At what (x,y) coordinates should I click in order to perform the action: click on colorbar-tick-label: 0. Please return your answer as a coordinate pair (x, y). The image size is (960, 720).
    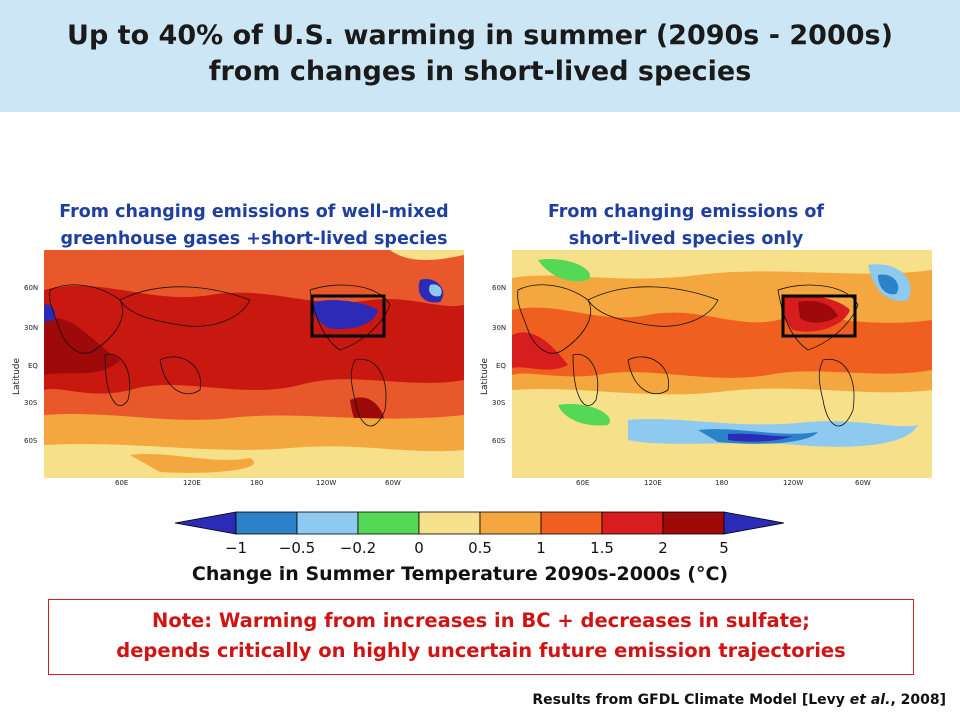
    Looking at the image, I should click on (419, 548).